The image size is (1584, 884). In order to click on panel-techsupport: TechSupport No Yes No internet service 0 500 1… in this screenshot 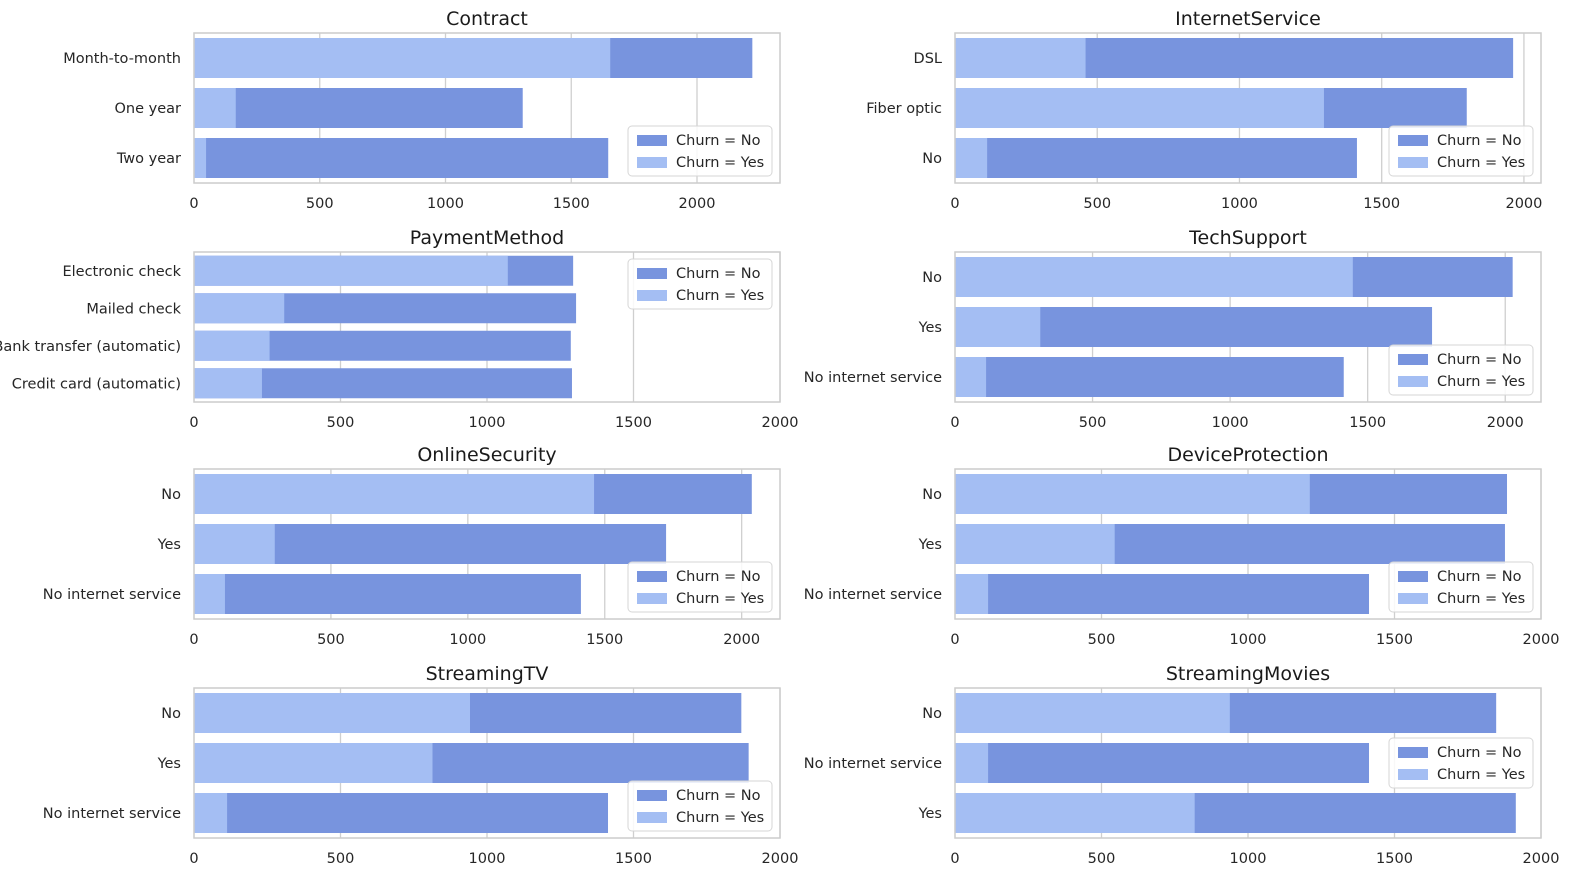, I will do `click(1173, 329)`.